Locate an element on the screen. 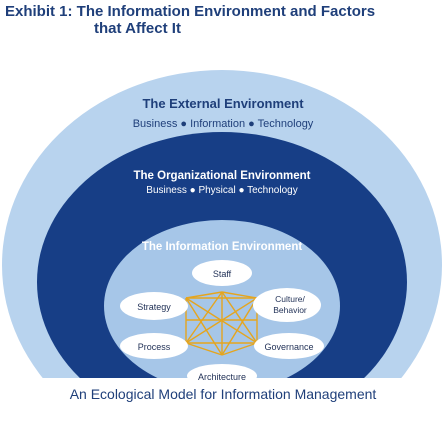 Image resolution: width=446 pixels, height=438 pixels. node-architecture-label: Architecture is located at coordinates (222, 377).